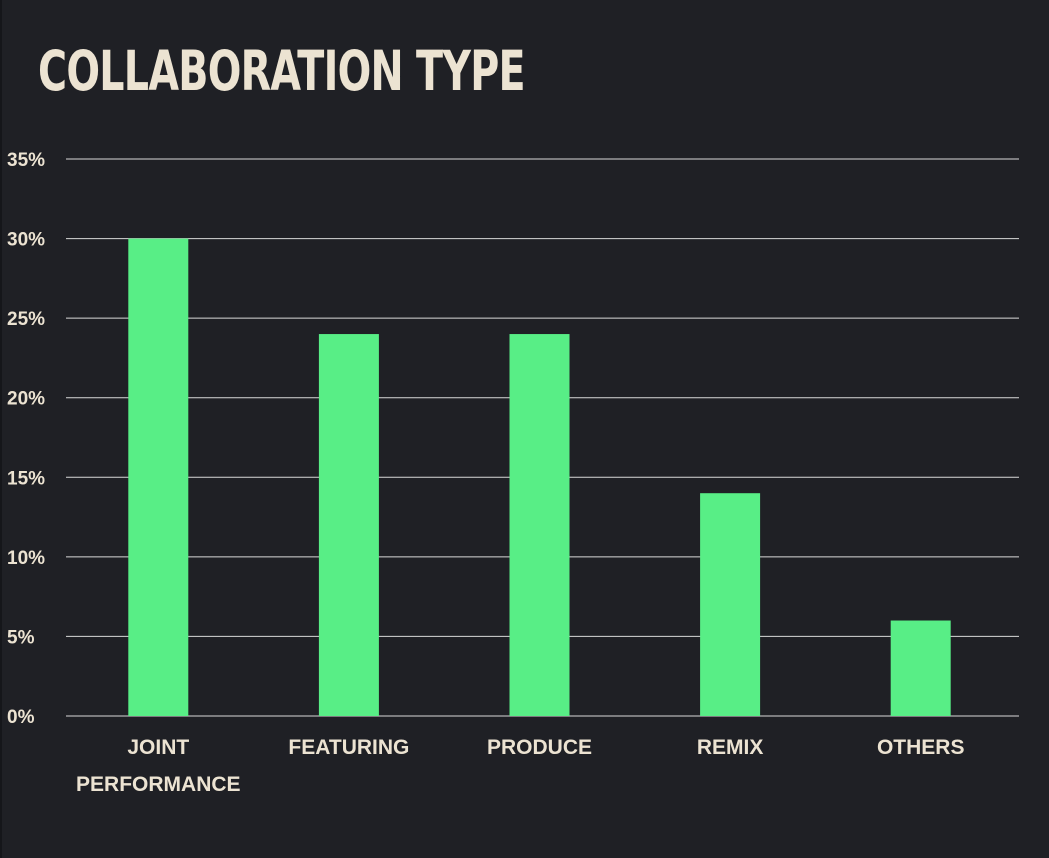  What do you see at coordinates (158, 766) in the screenshot?
I see `x-category-label: JOINT PERFORMANCE` at bounding box center [158, 766].